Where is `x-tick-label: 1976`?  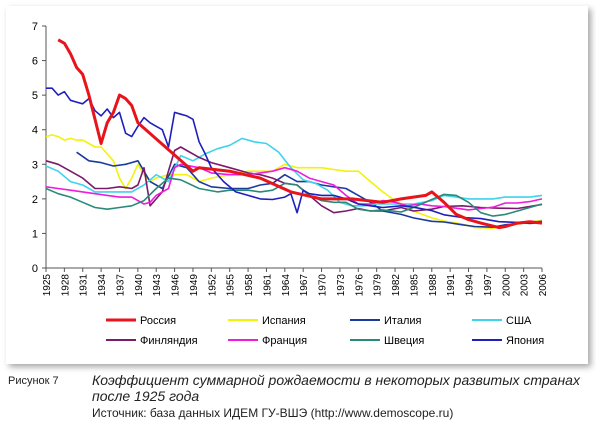 x-tick-label: 1976 is located at coordinates (359, 285).